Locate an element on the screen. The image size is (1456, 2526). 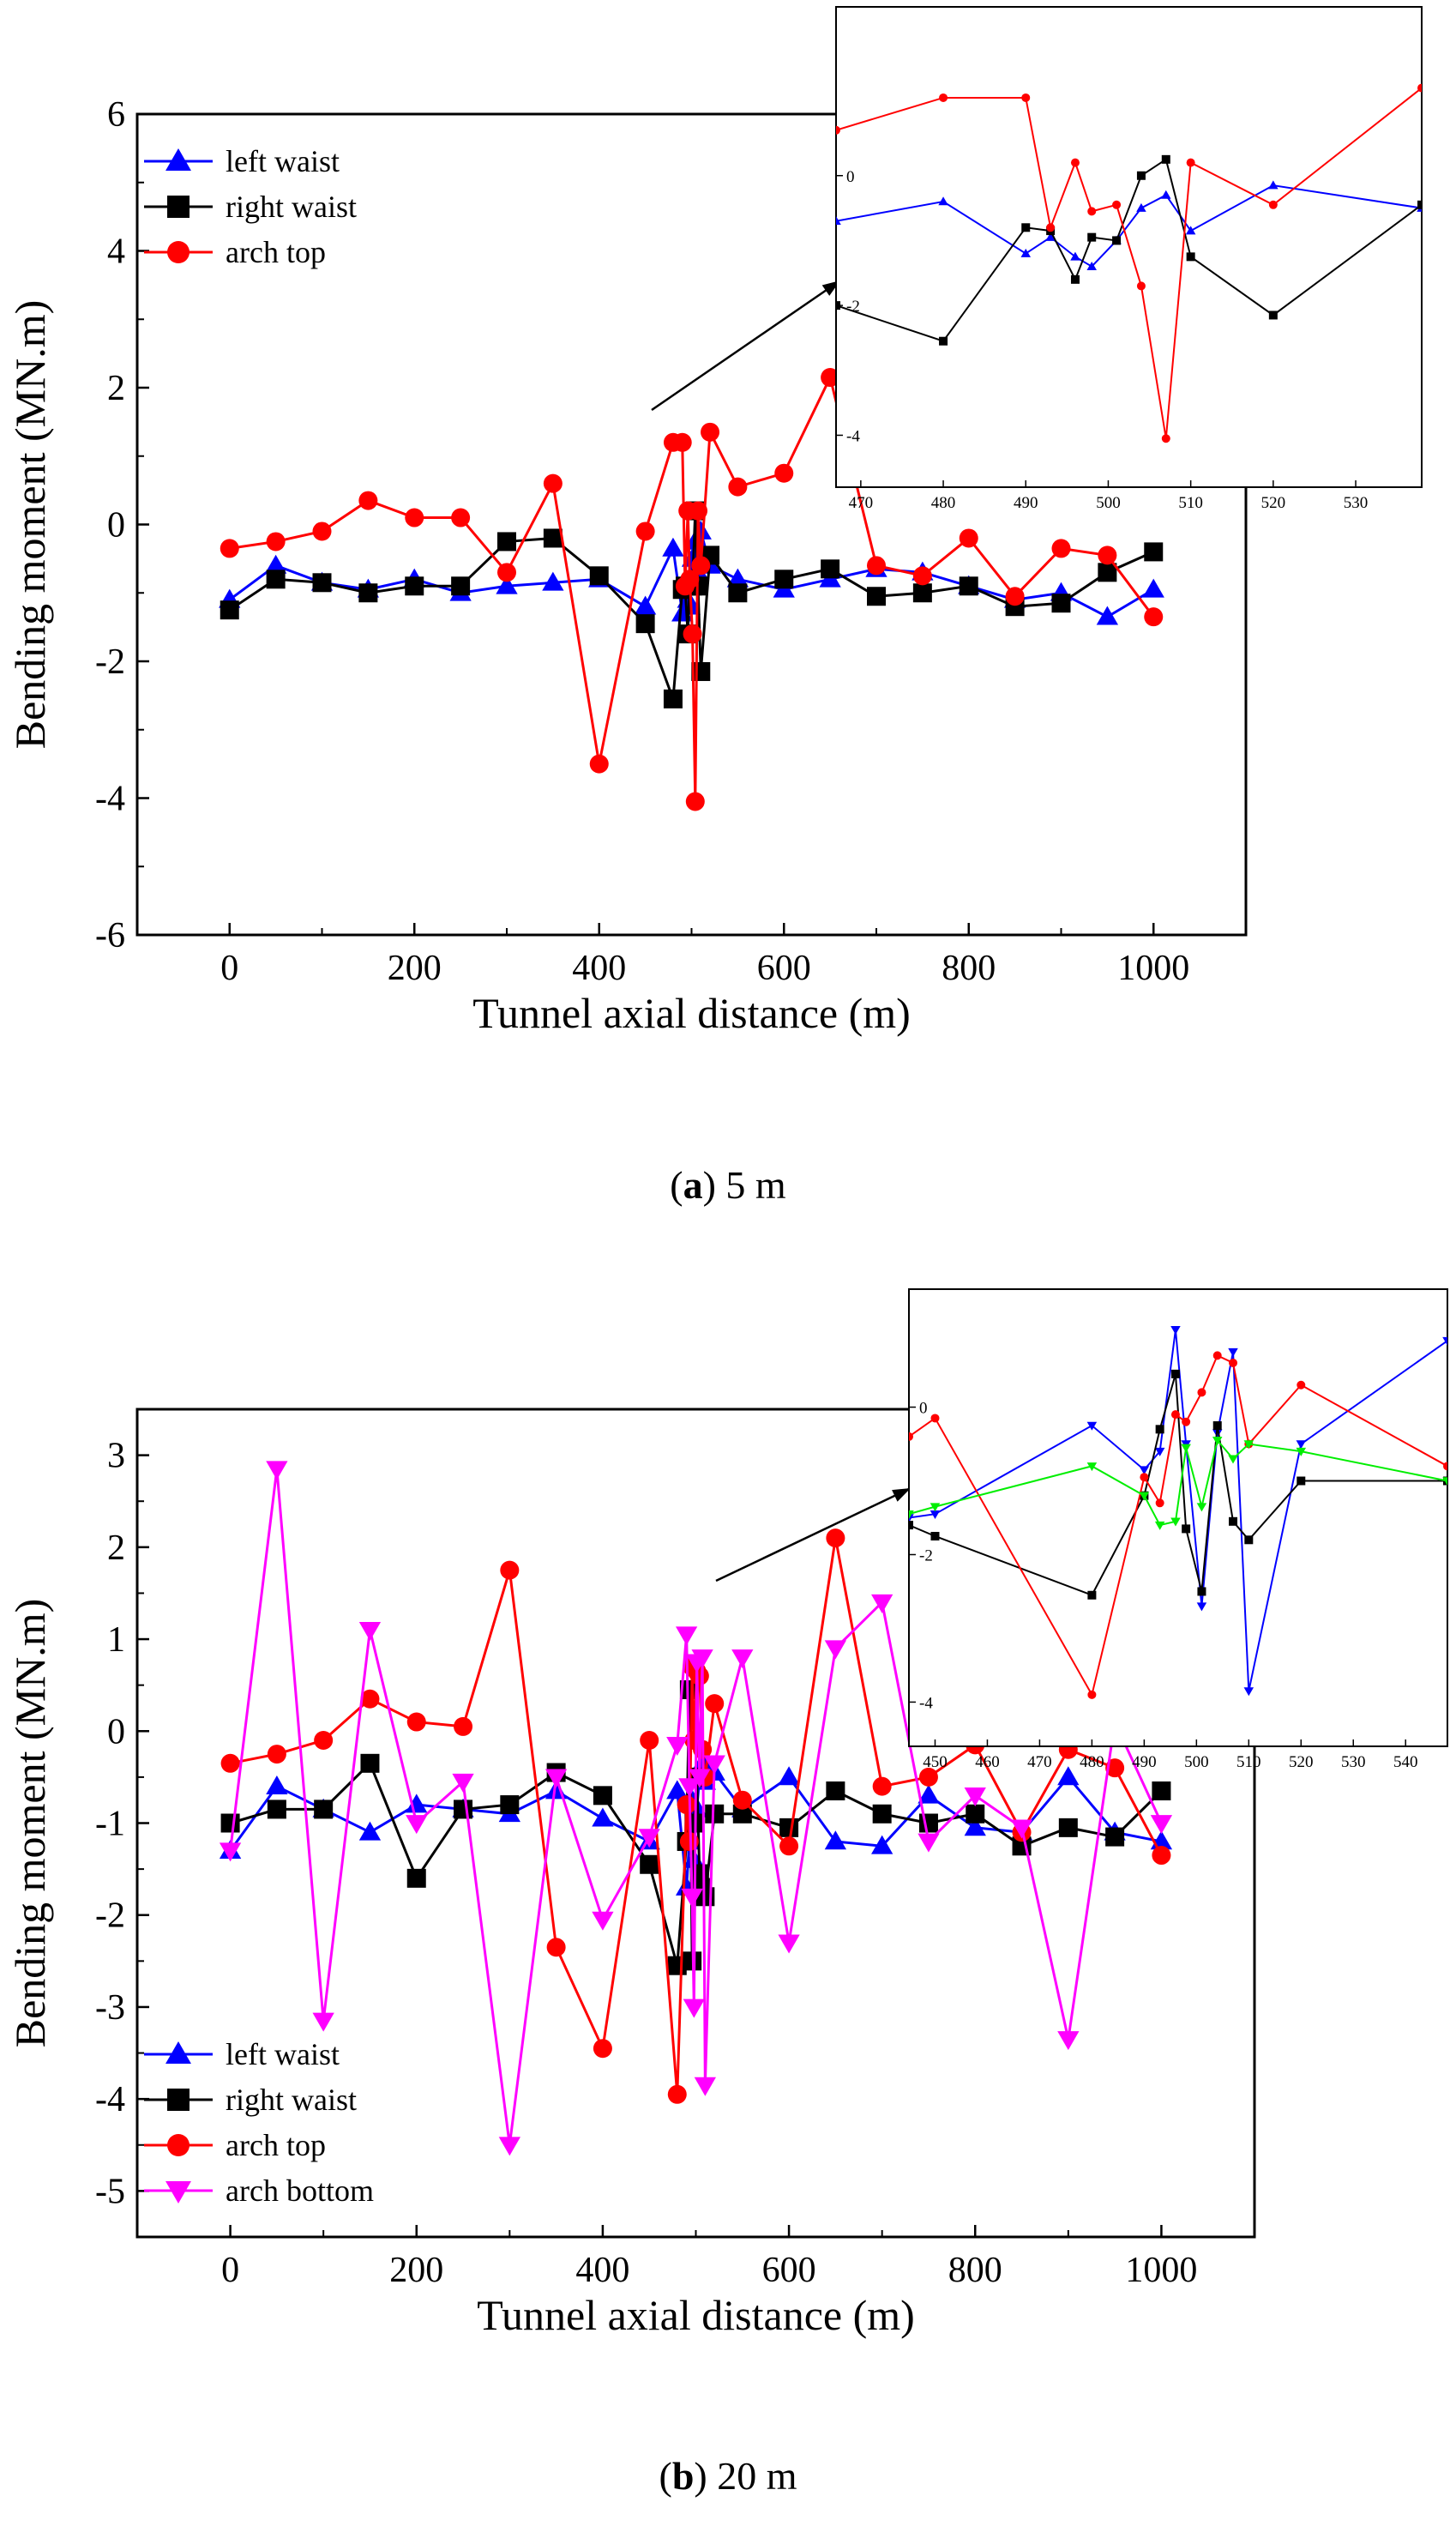
caption-a: (a) 5 m is located at coordinates (728, 1185).